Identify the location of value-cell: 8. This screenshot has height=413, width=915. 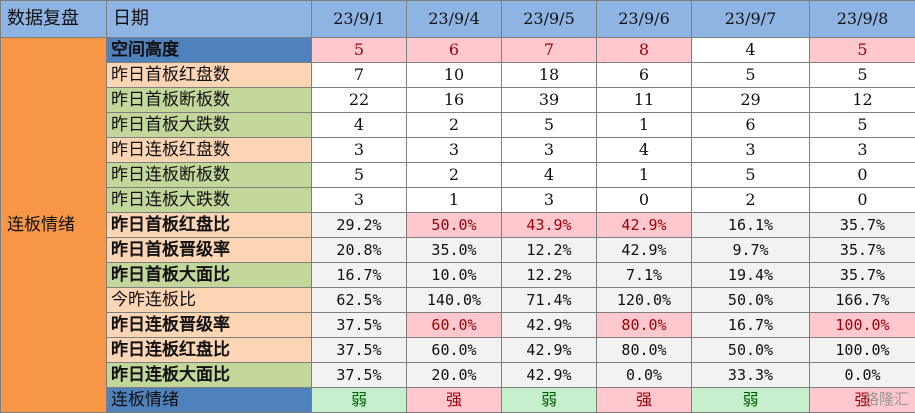
(644, 50).